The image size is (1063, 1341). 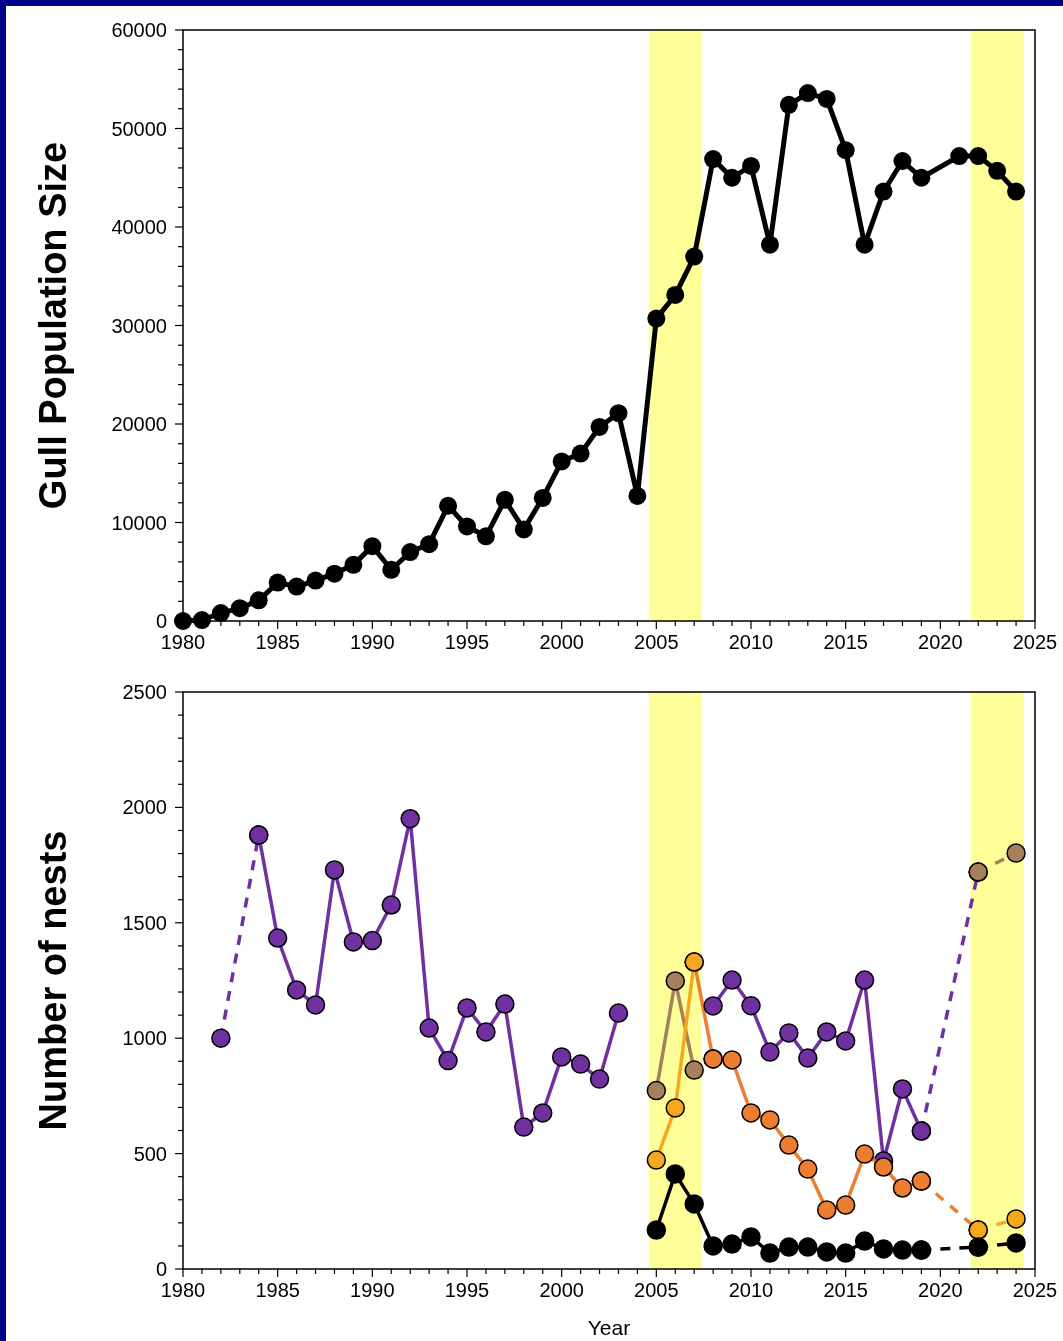 What do you see at coordinates (139, 325) in the screenshot?
I see `y-tick-label: 30000` at bounding box center [139, 325].